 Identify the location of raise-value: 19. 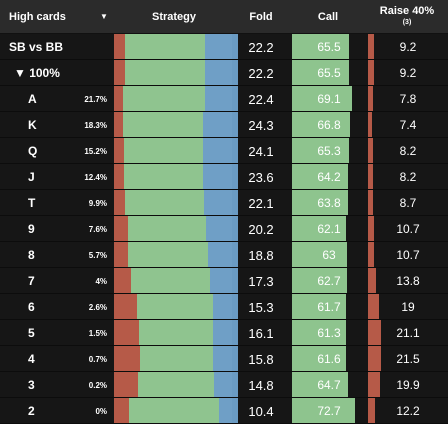
(408, 307).